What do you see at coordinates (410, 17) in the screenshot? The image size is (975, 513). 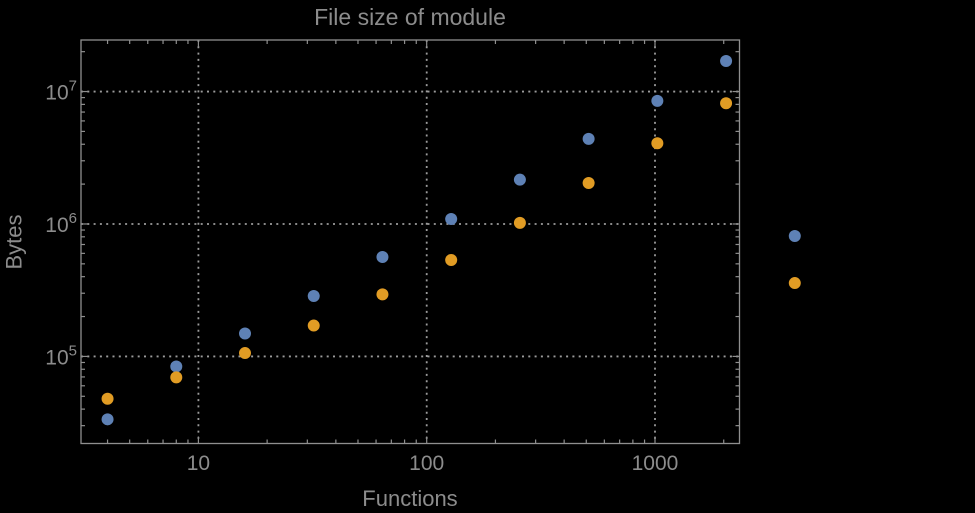 I see `chart-title: File size of module` at bounding box center [410, 17].